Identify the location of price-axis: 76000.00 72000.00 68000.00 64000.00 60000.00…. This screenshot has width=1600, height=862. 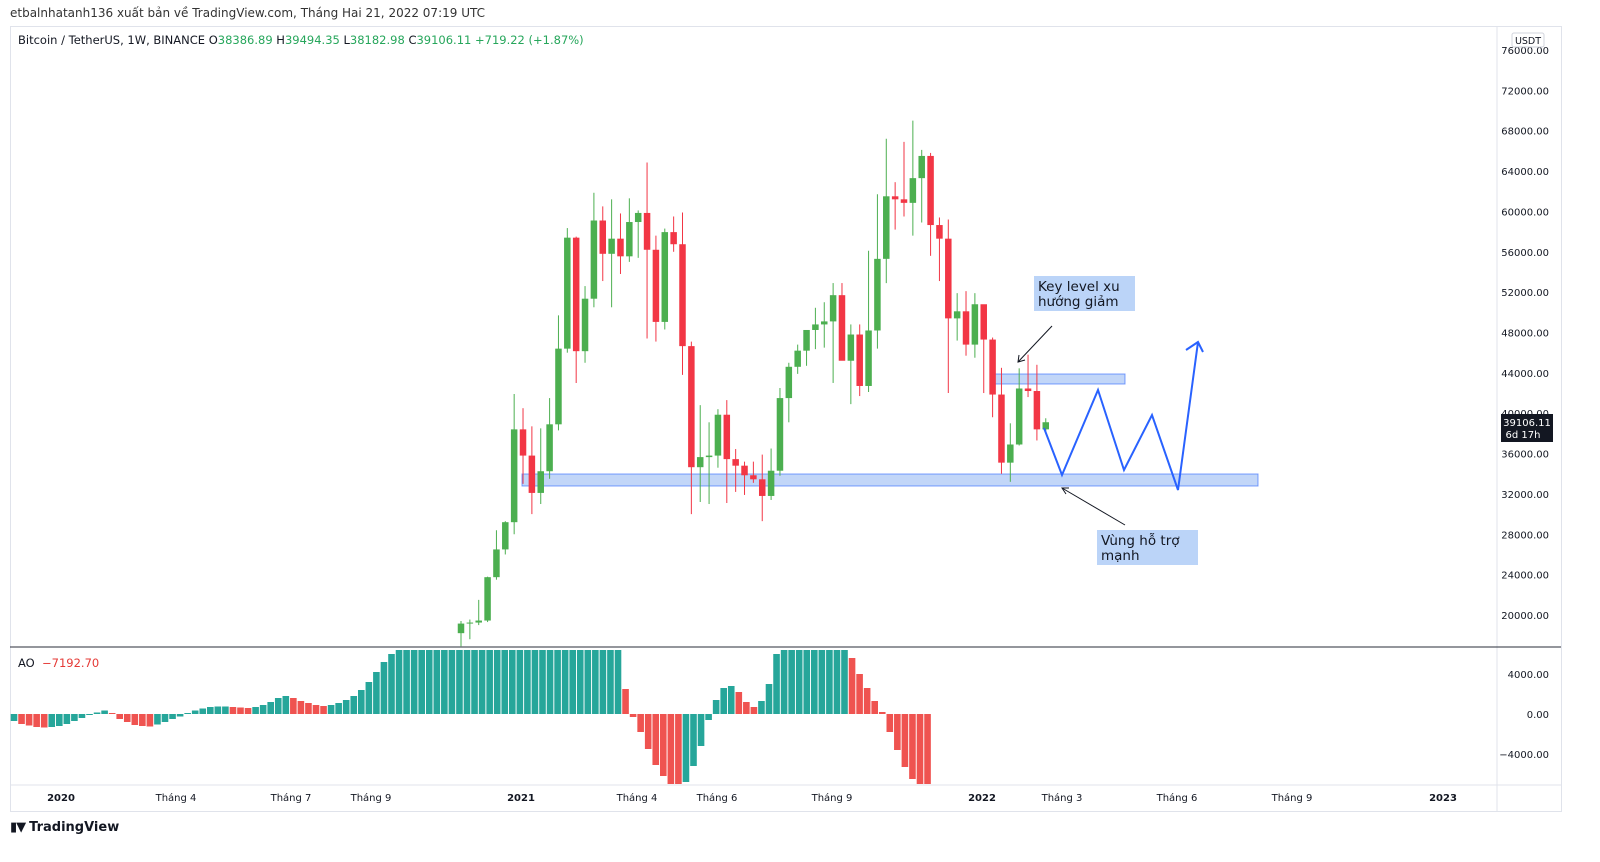
(1525, 334).